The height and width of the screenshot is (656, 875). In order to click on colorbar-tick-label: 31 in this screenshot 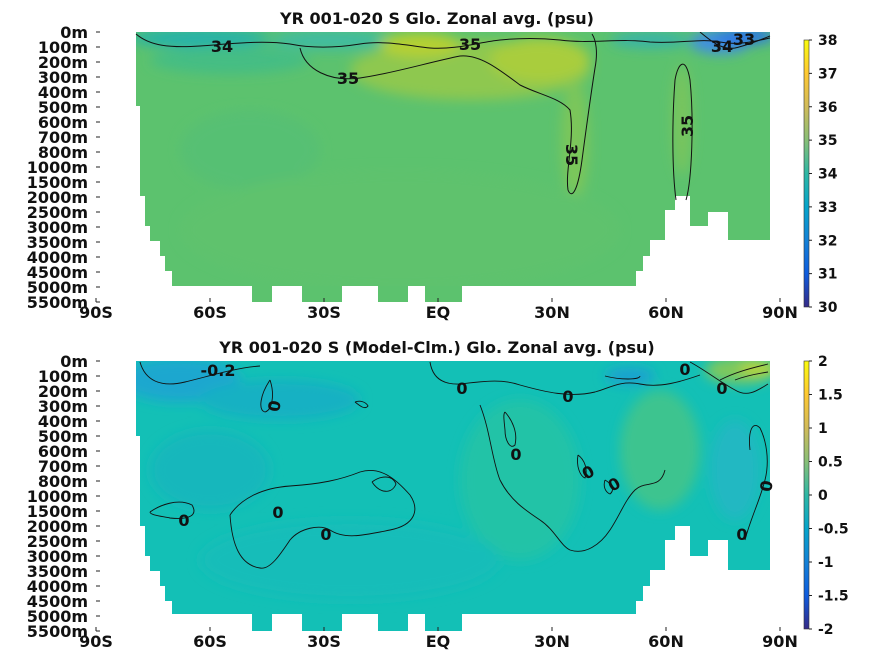, I will do `click(827, 275)`.